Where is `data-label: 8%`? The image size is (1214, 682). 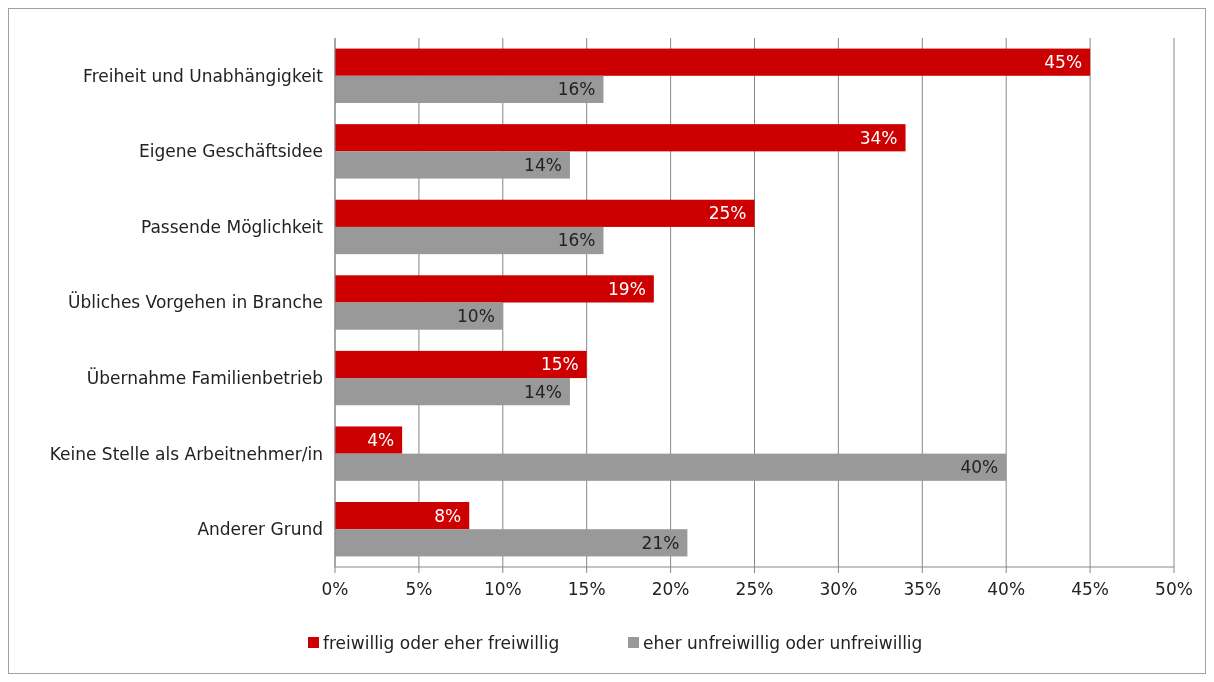
data-label: 8% is located at coordinates (448, 515).